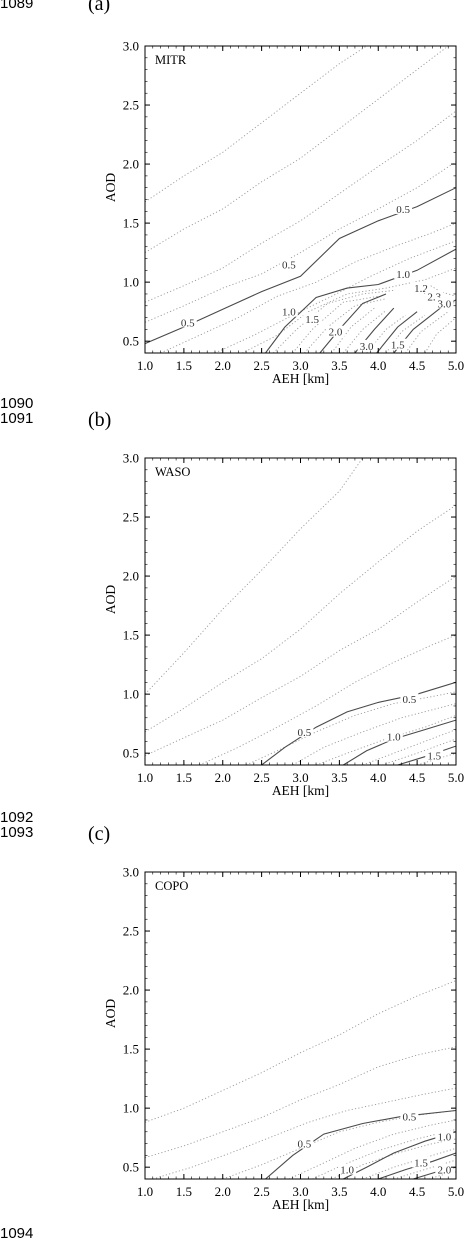 The width and height of the screenshot is (474, 1242). Describe the element at coordinates (336, 333) in the screenshot. I see `contour-label: 2.0` at that location.